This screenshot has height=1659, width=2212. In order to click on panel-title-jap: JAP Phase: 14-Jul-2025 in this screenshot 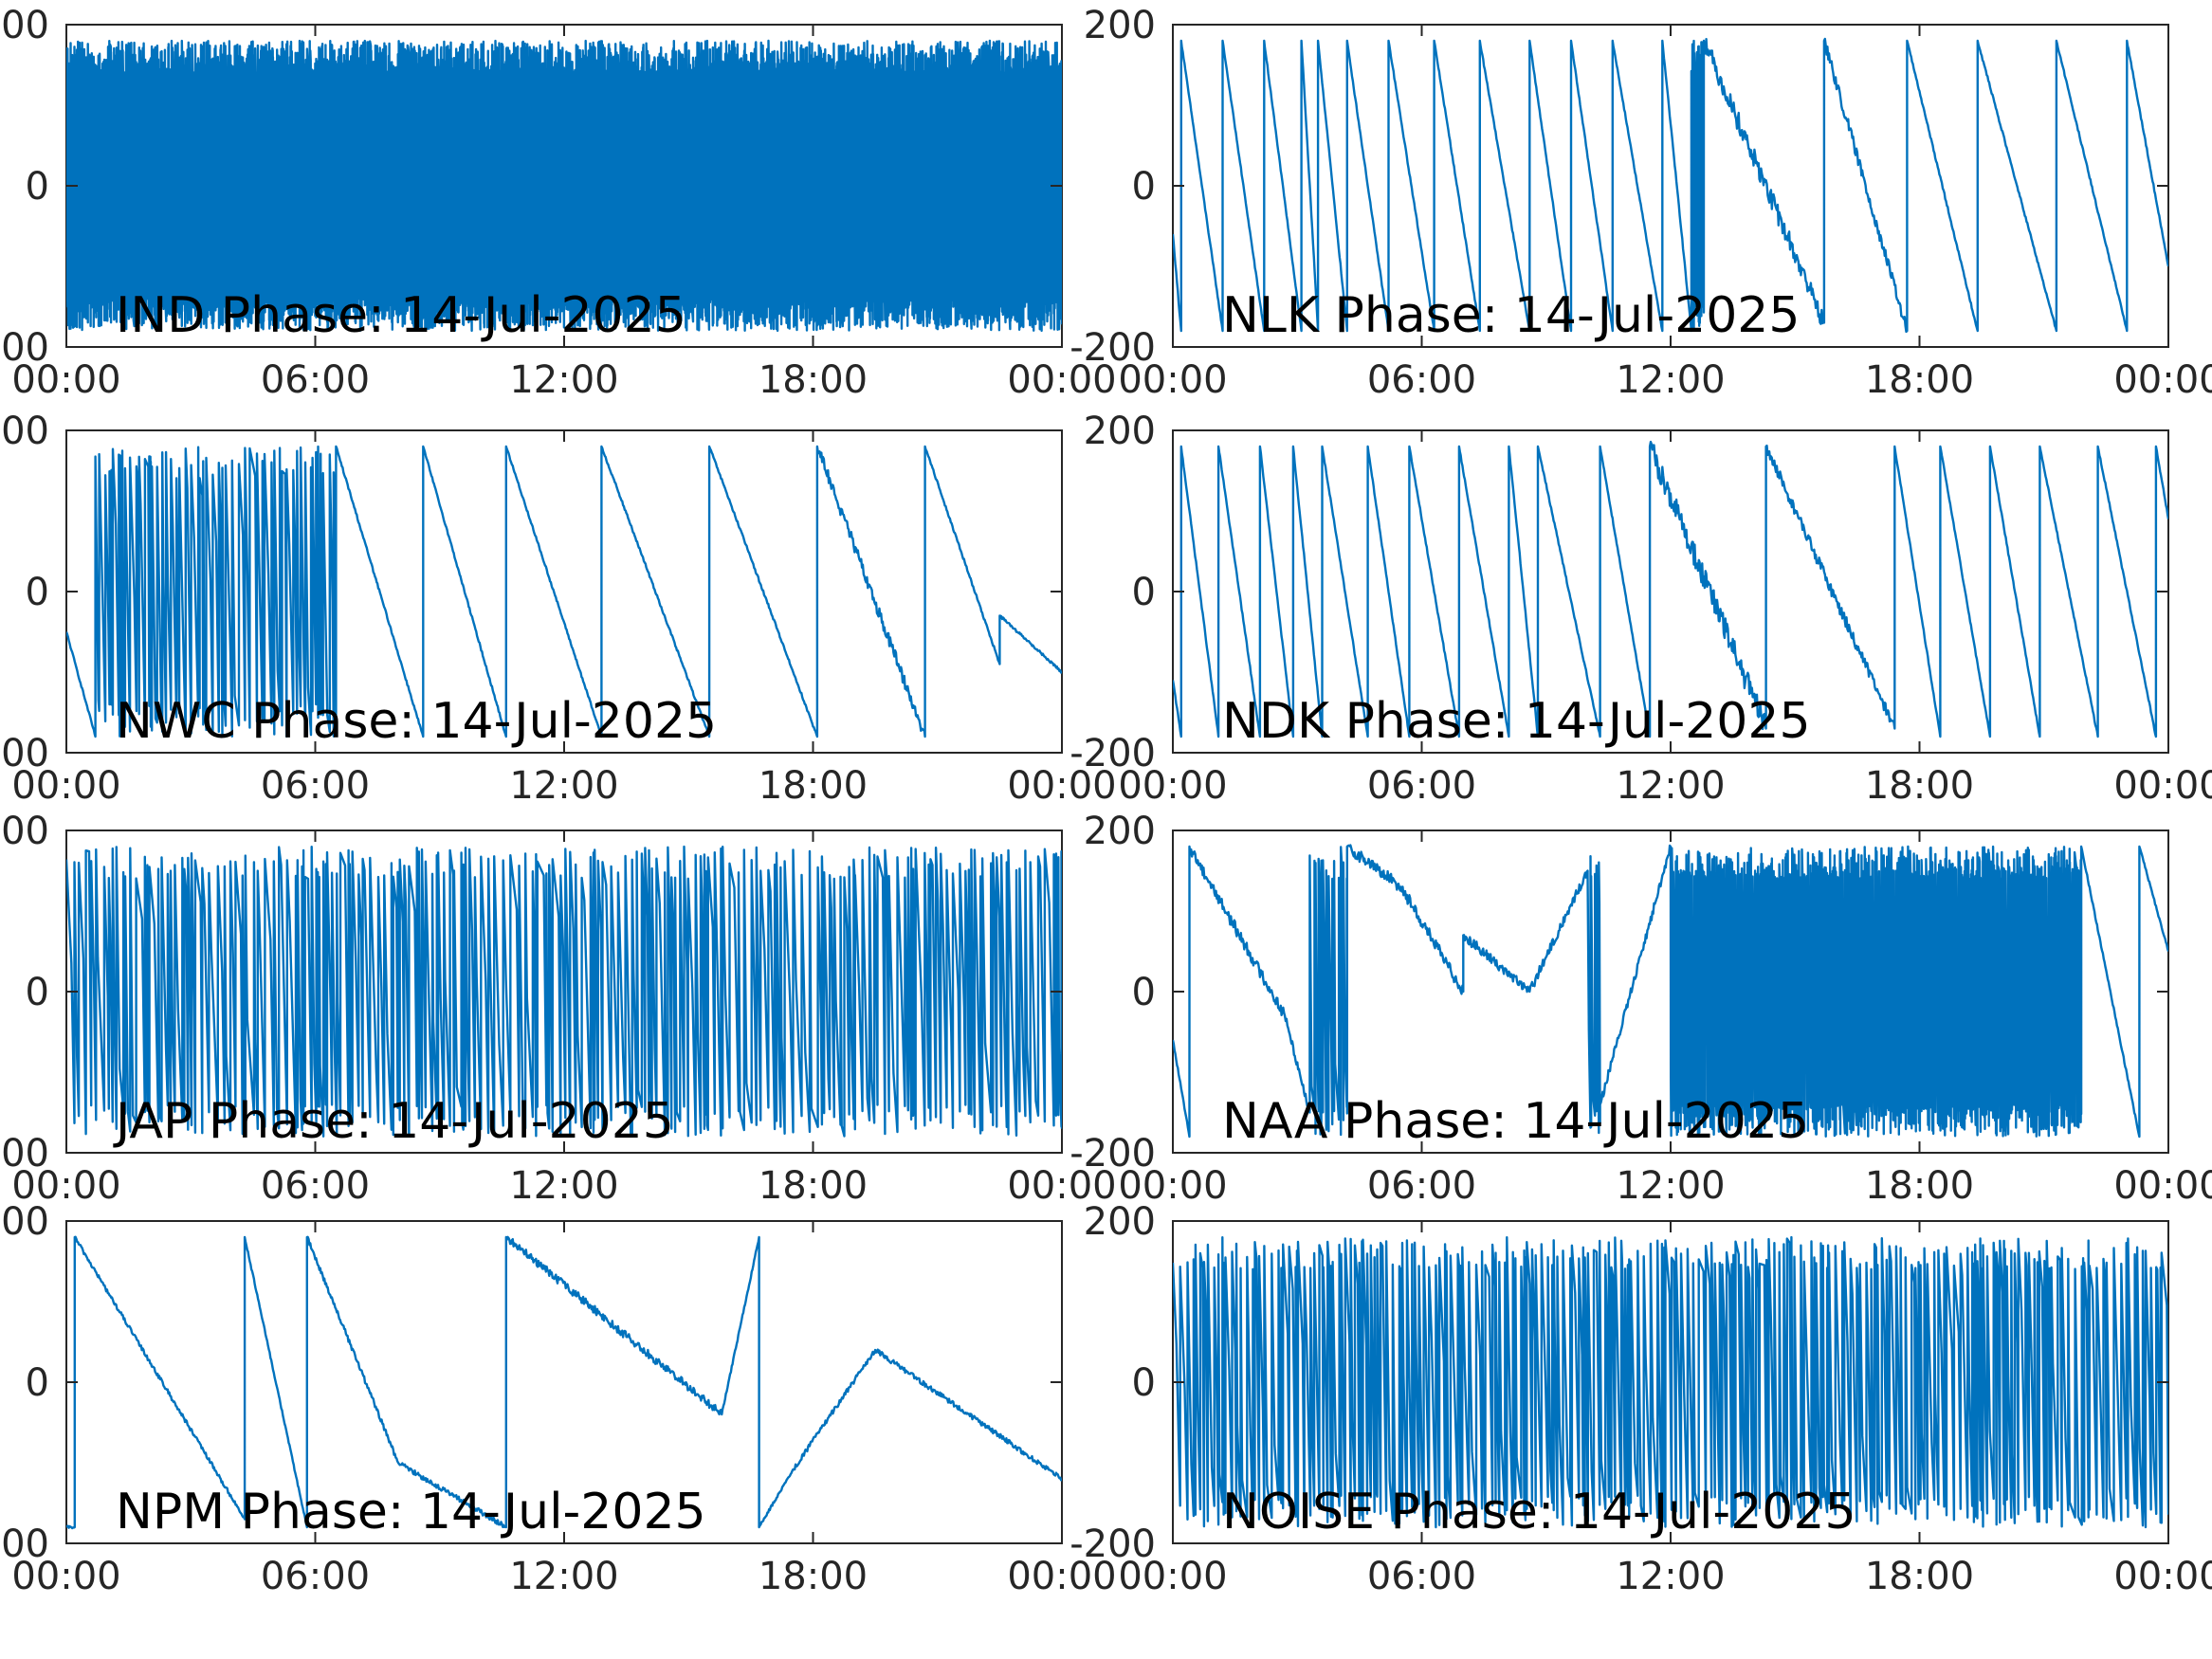, I will do `click(393, 1121)`.